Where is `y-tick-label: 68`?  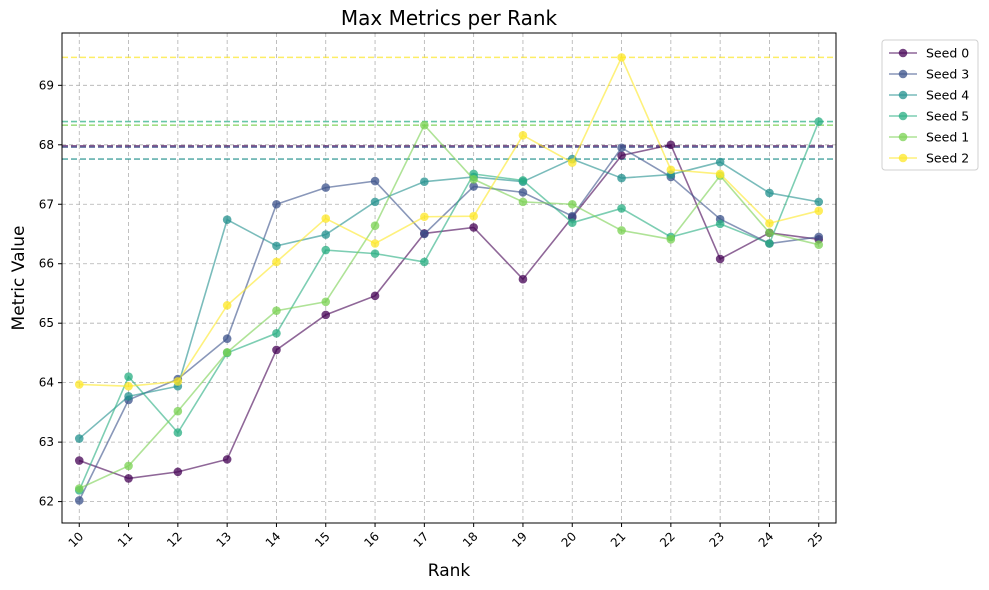
y-tick-label: 68 is located at coordinates (46, 145).